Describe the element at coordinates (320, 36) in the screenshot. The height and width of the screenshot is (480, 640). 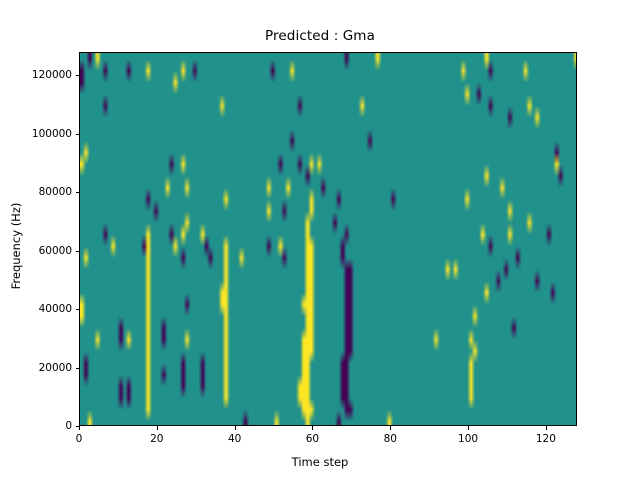
I see `chart-title: Predicted : Gma` at that location.